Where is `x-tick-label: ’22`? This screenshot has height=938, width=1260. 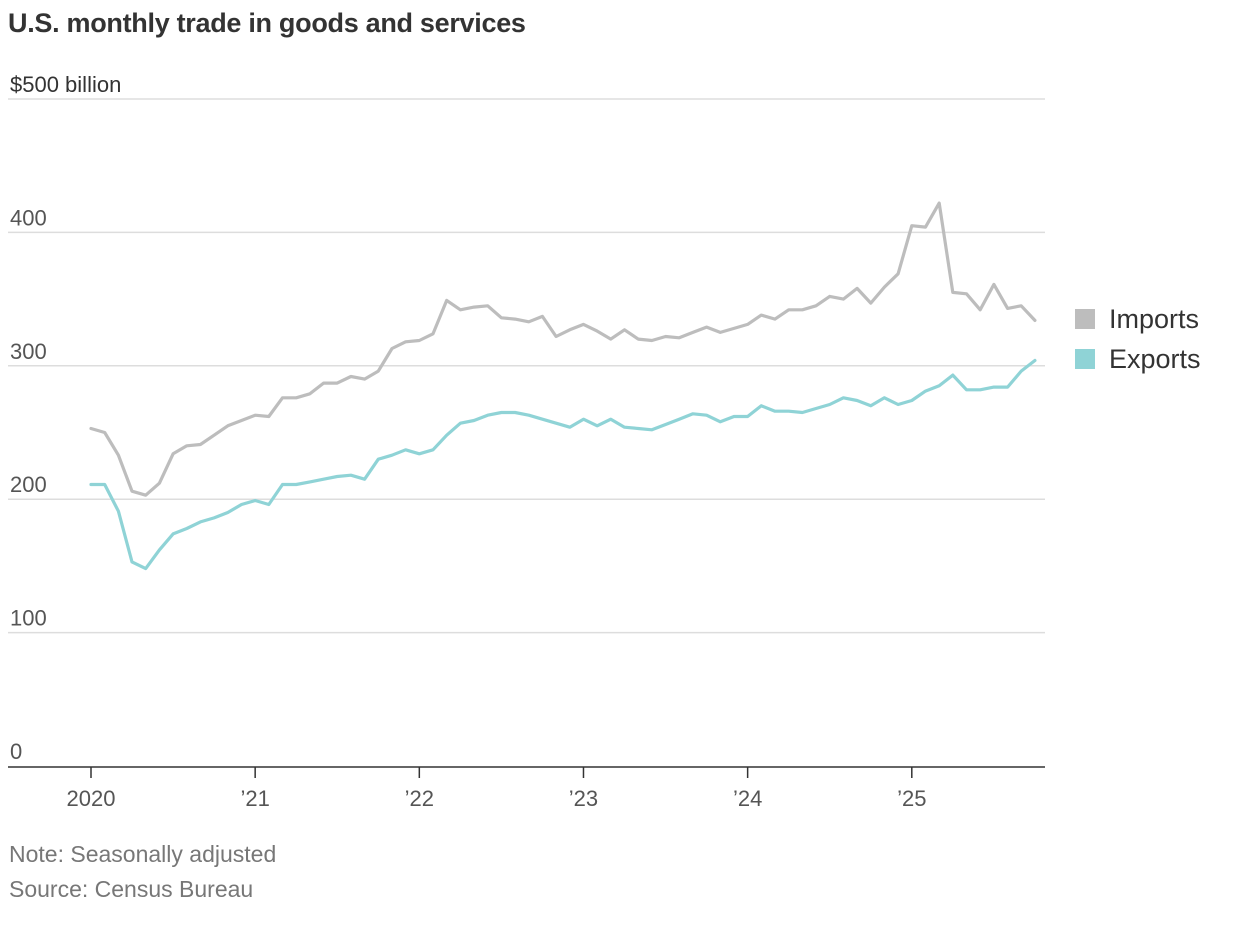 x-tick-label: ’22 is located at coordinates (419, 798).